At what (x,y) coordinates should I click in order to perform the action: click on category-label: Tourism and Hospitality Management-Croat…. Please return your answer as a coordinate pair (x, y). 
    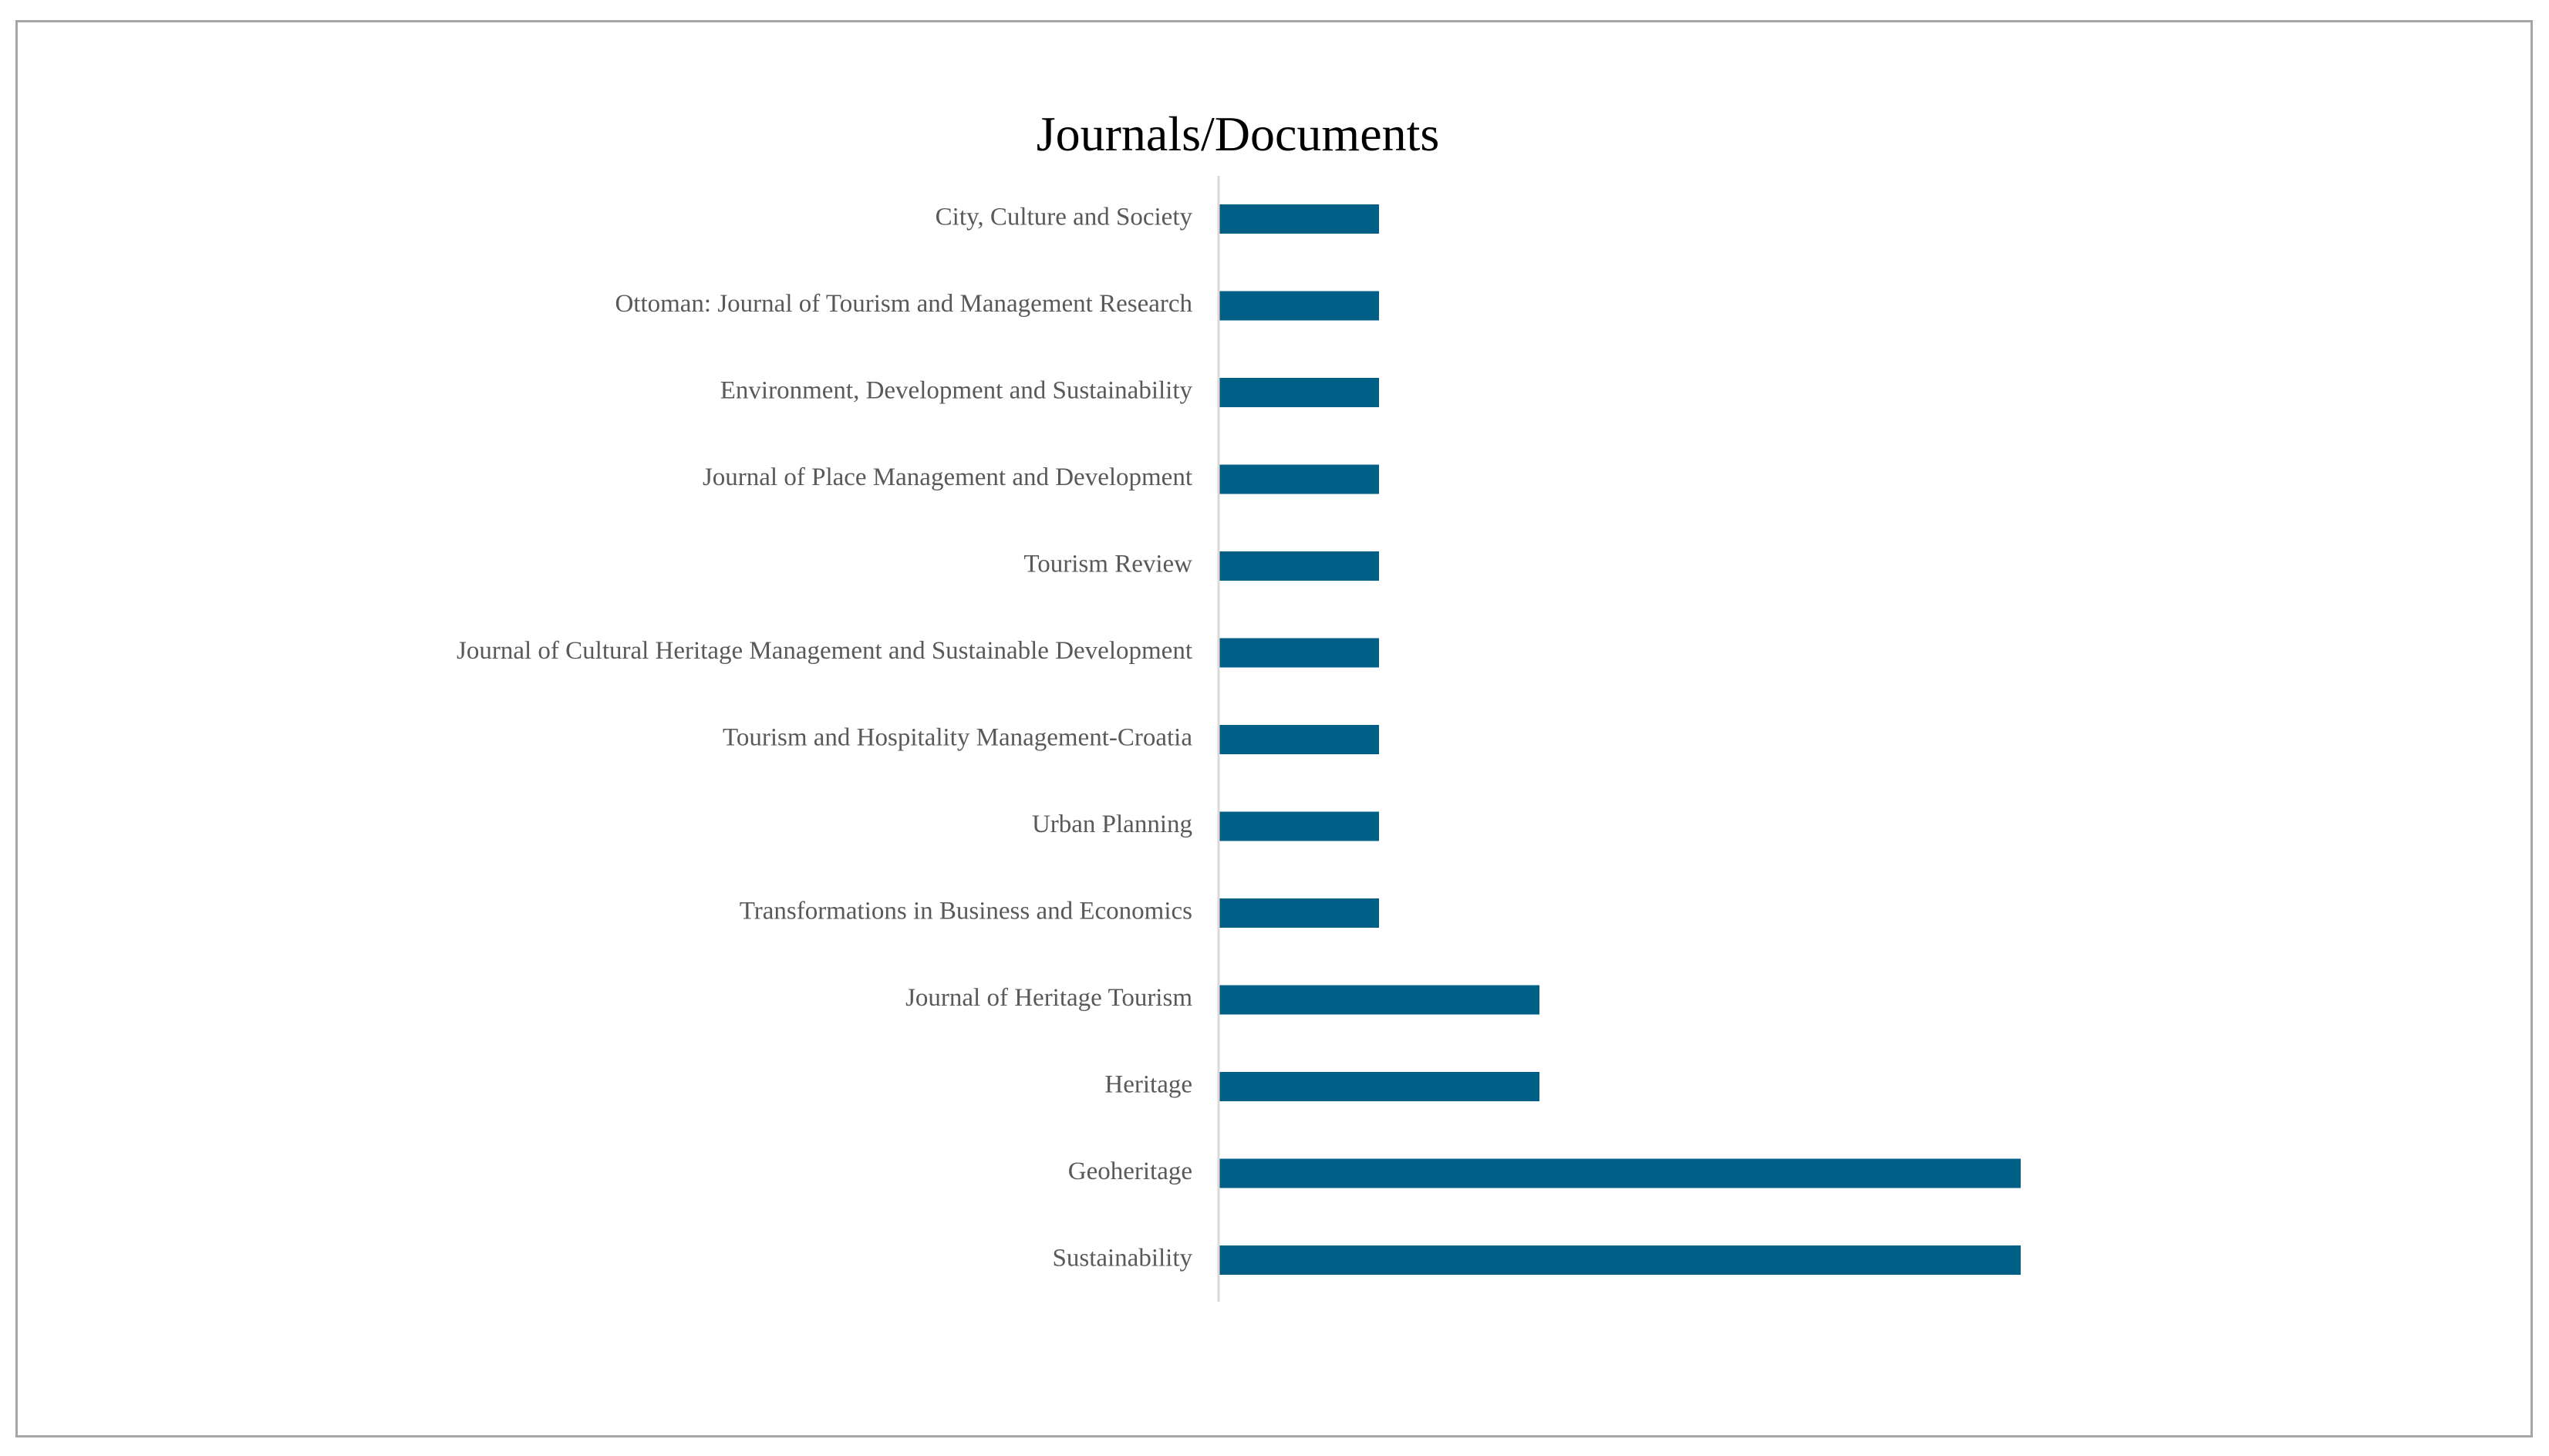
    Looking at the image, I should click on (957, 738).